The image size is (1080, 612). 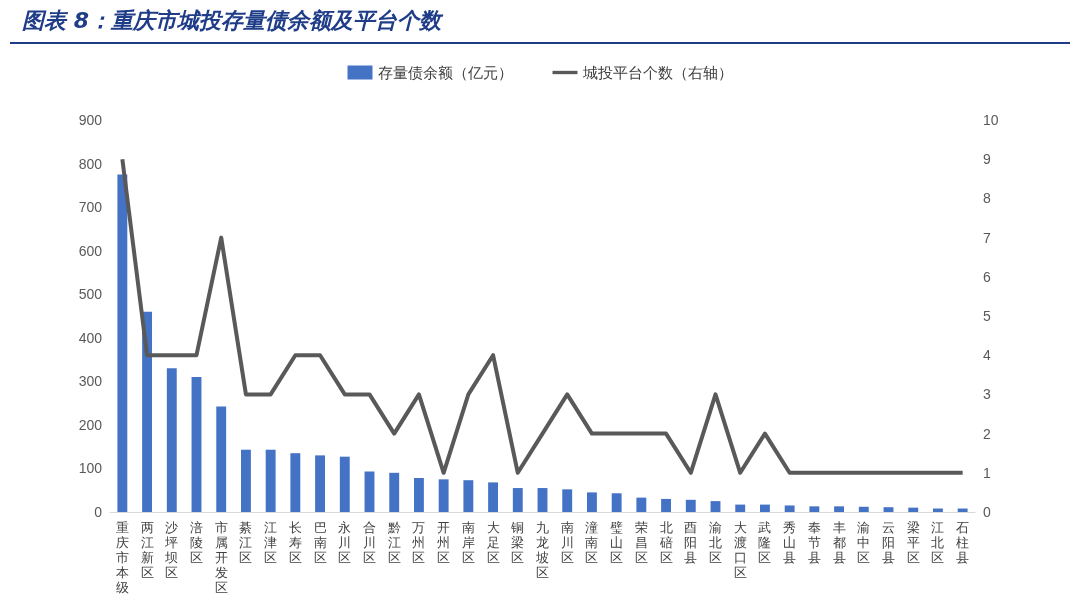 What do you see at coordinates (987, 355) in the screenshot?
I see `y2-tick-label: 4` at bounding box center [987, 355].